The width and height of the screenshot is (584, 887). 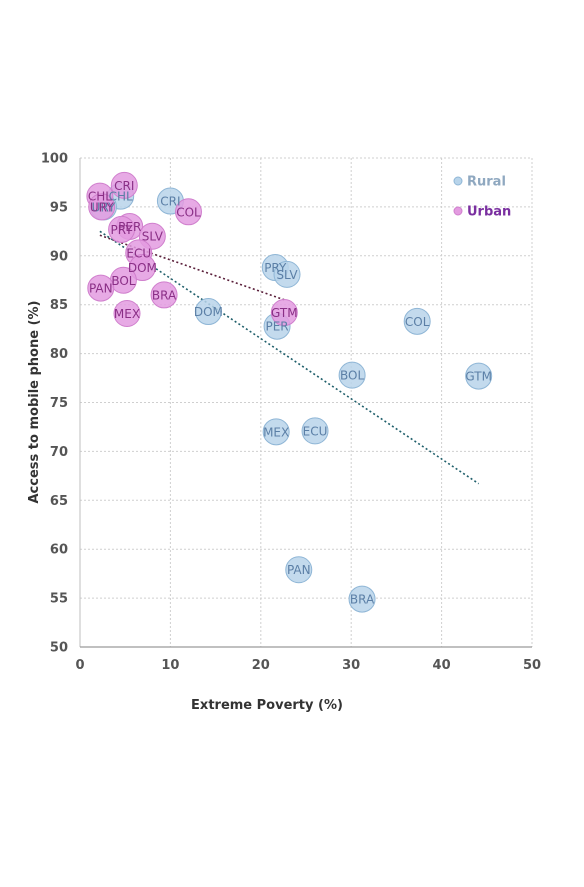 I want to click on x-axis-title: Extreme Poverty (%), so click(x=267, y=705).